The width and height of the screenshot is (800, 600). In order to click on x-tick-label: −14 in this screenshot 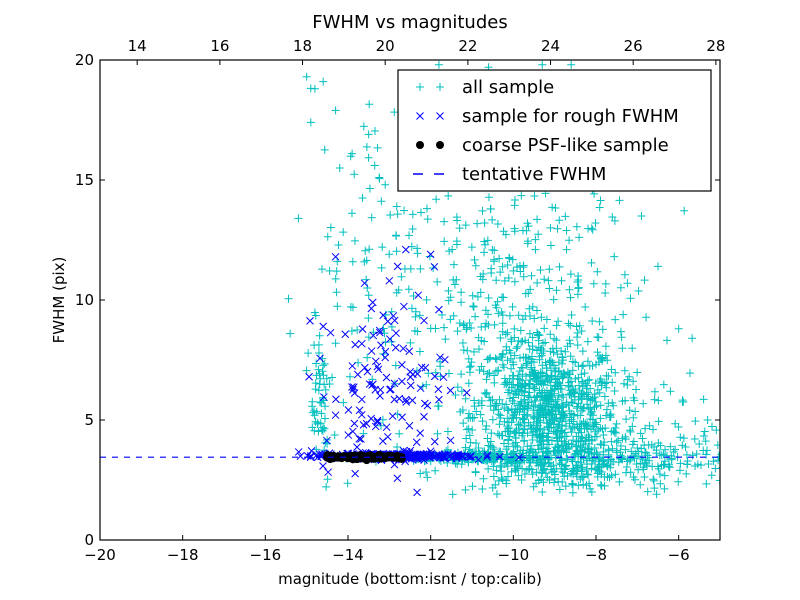, I will do `click(348, 555)`.